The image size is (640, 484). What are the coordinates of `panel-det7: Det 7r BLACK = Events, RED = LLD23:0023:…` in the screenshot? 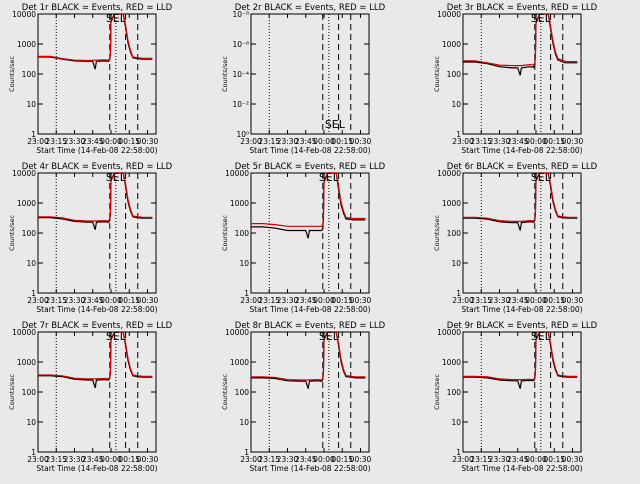 It's located at (90, 397).